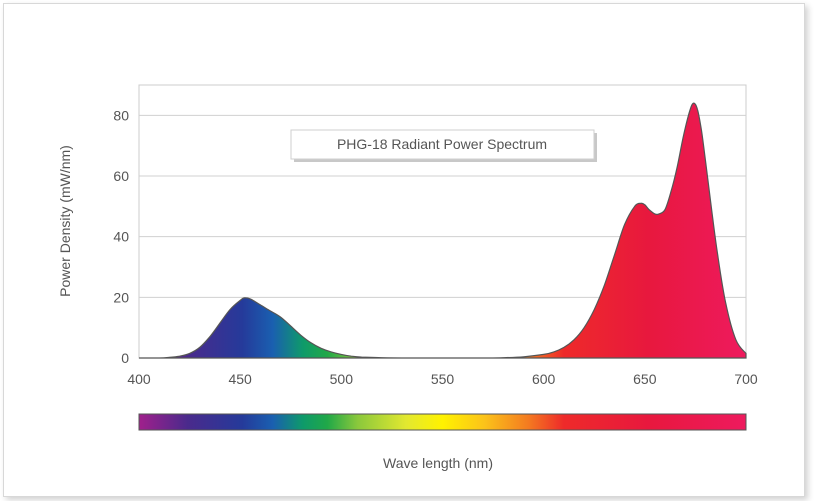  What do you see at coordinates (121, 297) in the screenshot?
I see `y-tick-label: 20` at bounding box center [121, 297].